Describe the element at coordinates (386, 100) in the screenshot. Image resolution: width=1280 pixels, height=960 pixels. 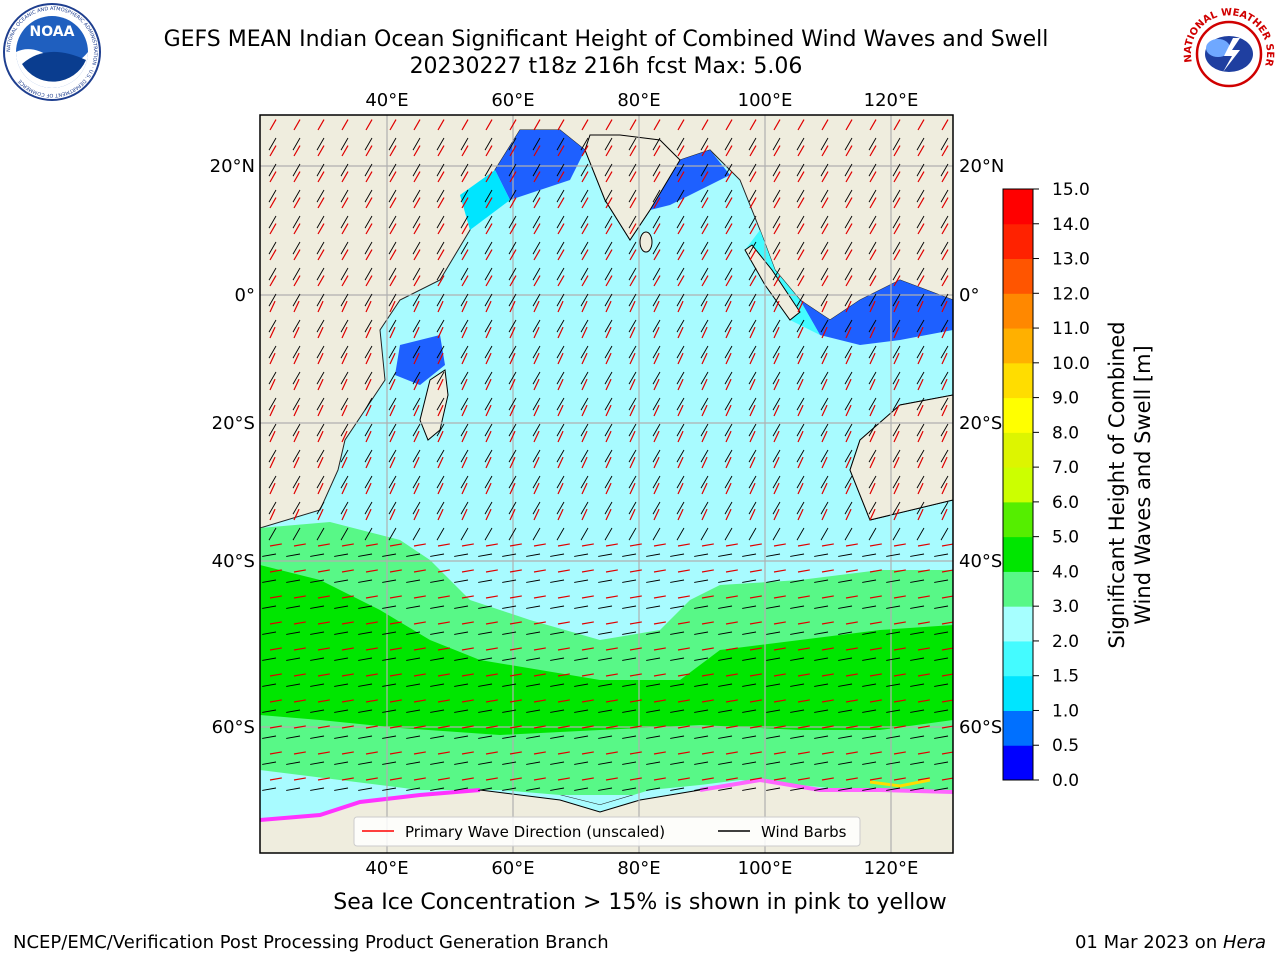
I see `lon-tick-top: 40°E` at that location.